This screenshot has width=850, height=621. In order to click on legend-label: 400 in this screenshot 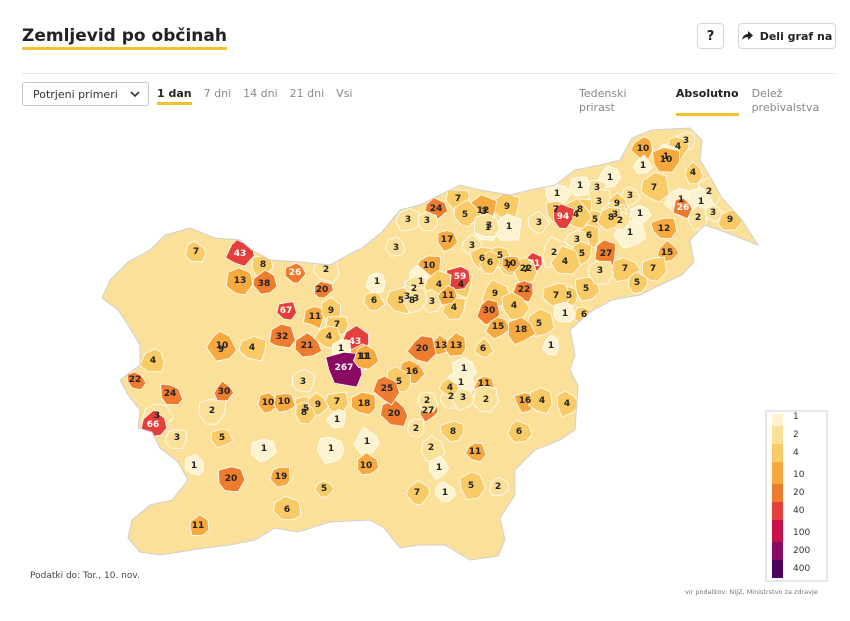, I will do `click(801, 569)`.